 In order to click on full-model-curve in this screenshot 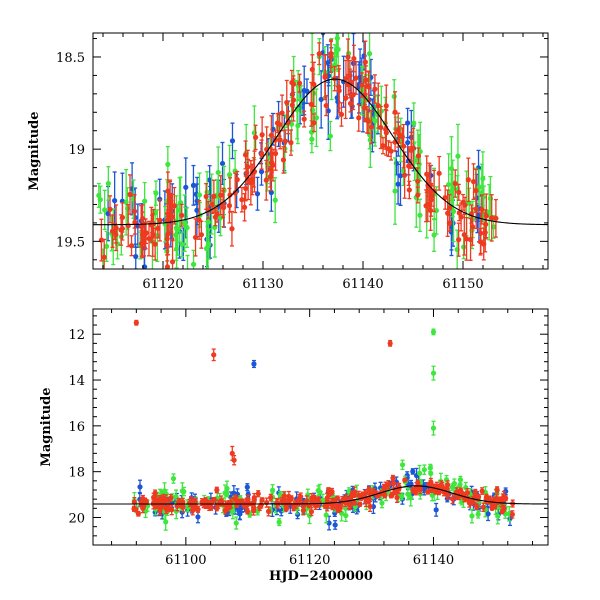, I will do `click(320, 495)`.